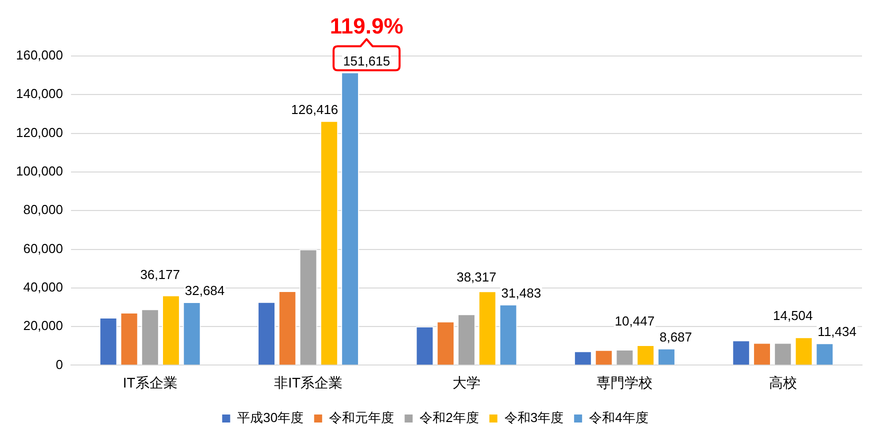  I want to click on x-tick-label: 非IT系企業, so click(308, 382).